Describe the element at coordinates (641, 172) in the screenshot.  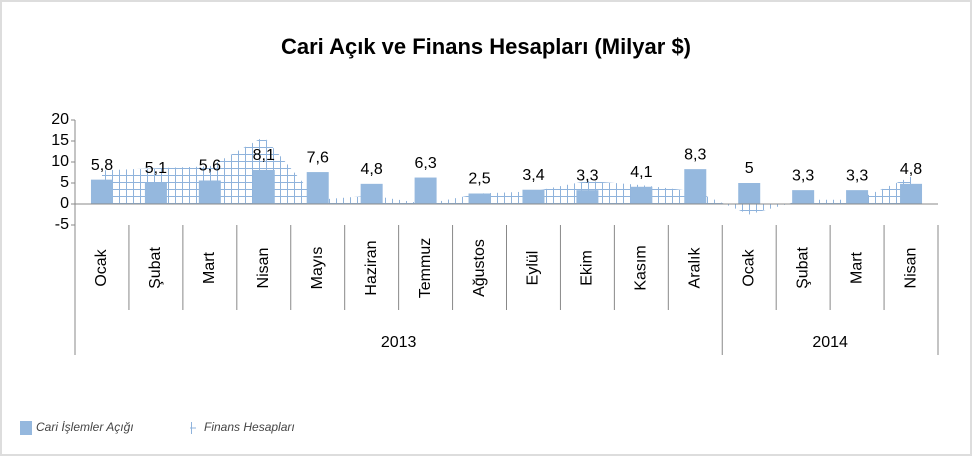
I see `value-label: 4,1` at that location.